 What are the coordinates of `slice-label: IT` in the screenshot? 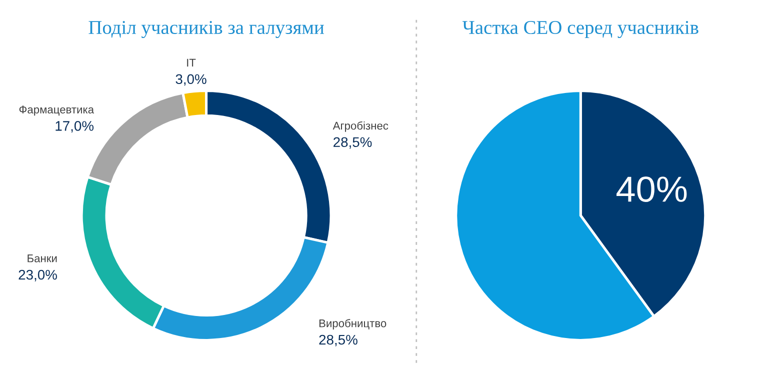 It's located at (191, 62).